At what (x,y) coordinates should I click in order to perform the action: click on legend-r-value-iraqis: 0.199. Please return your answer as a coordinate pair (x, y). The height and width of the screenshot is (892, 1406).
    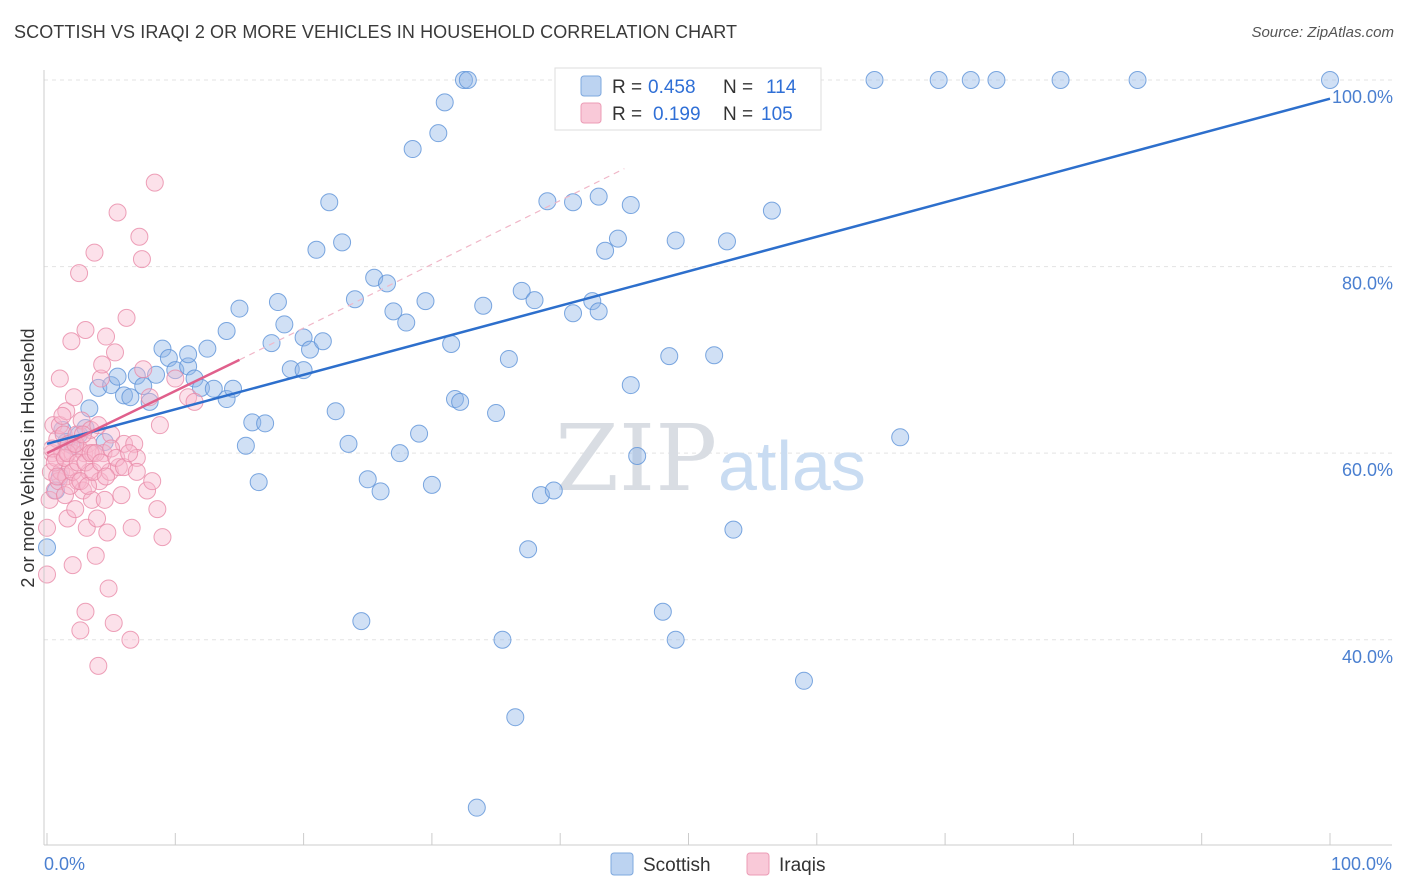
    Looking at the image, I should click on (677, 114).